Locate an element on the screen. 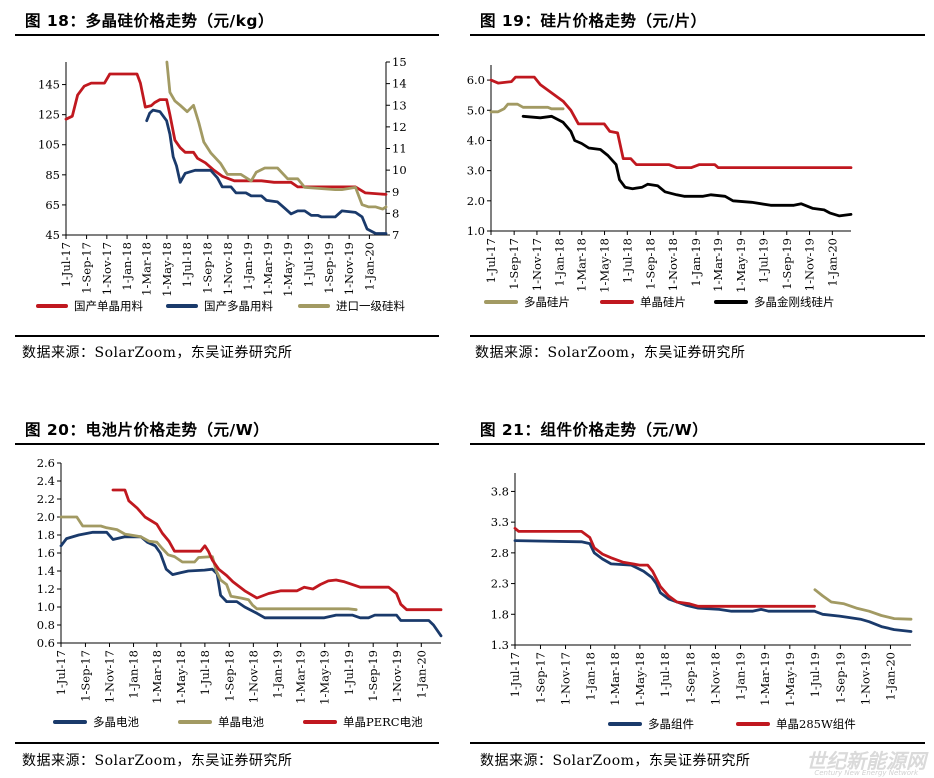 Image resolution: width=934 pixels, height=778 pixels. y-tick-label: 3.3 is located at coordinates (500, 522).